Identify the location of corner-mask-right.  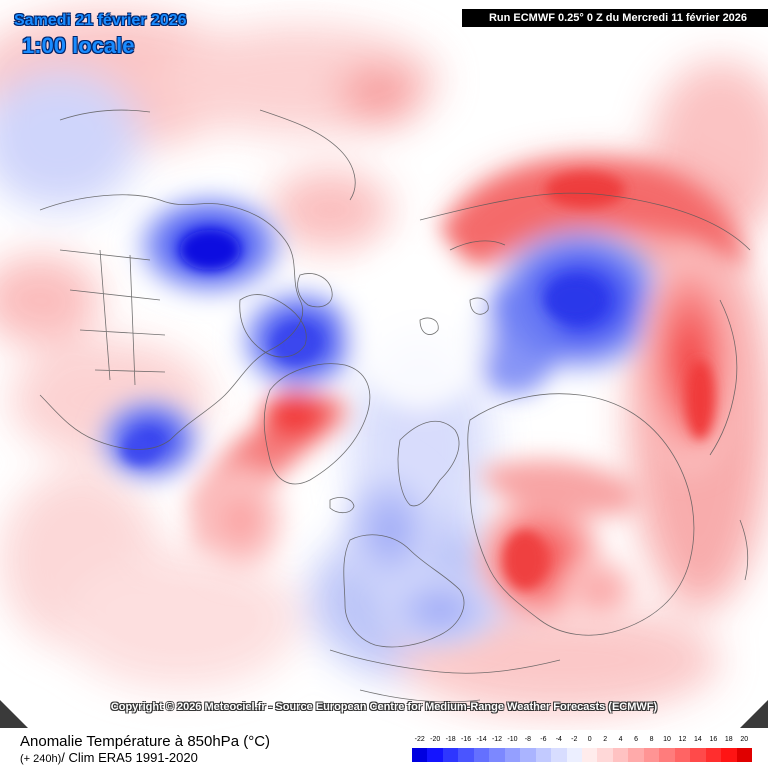
(754, 714).